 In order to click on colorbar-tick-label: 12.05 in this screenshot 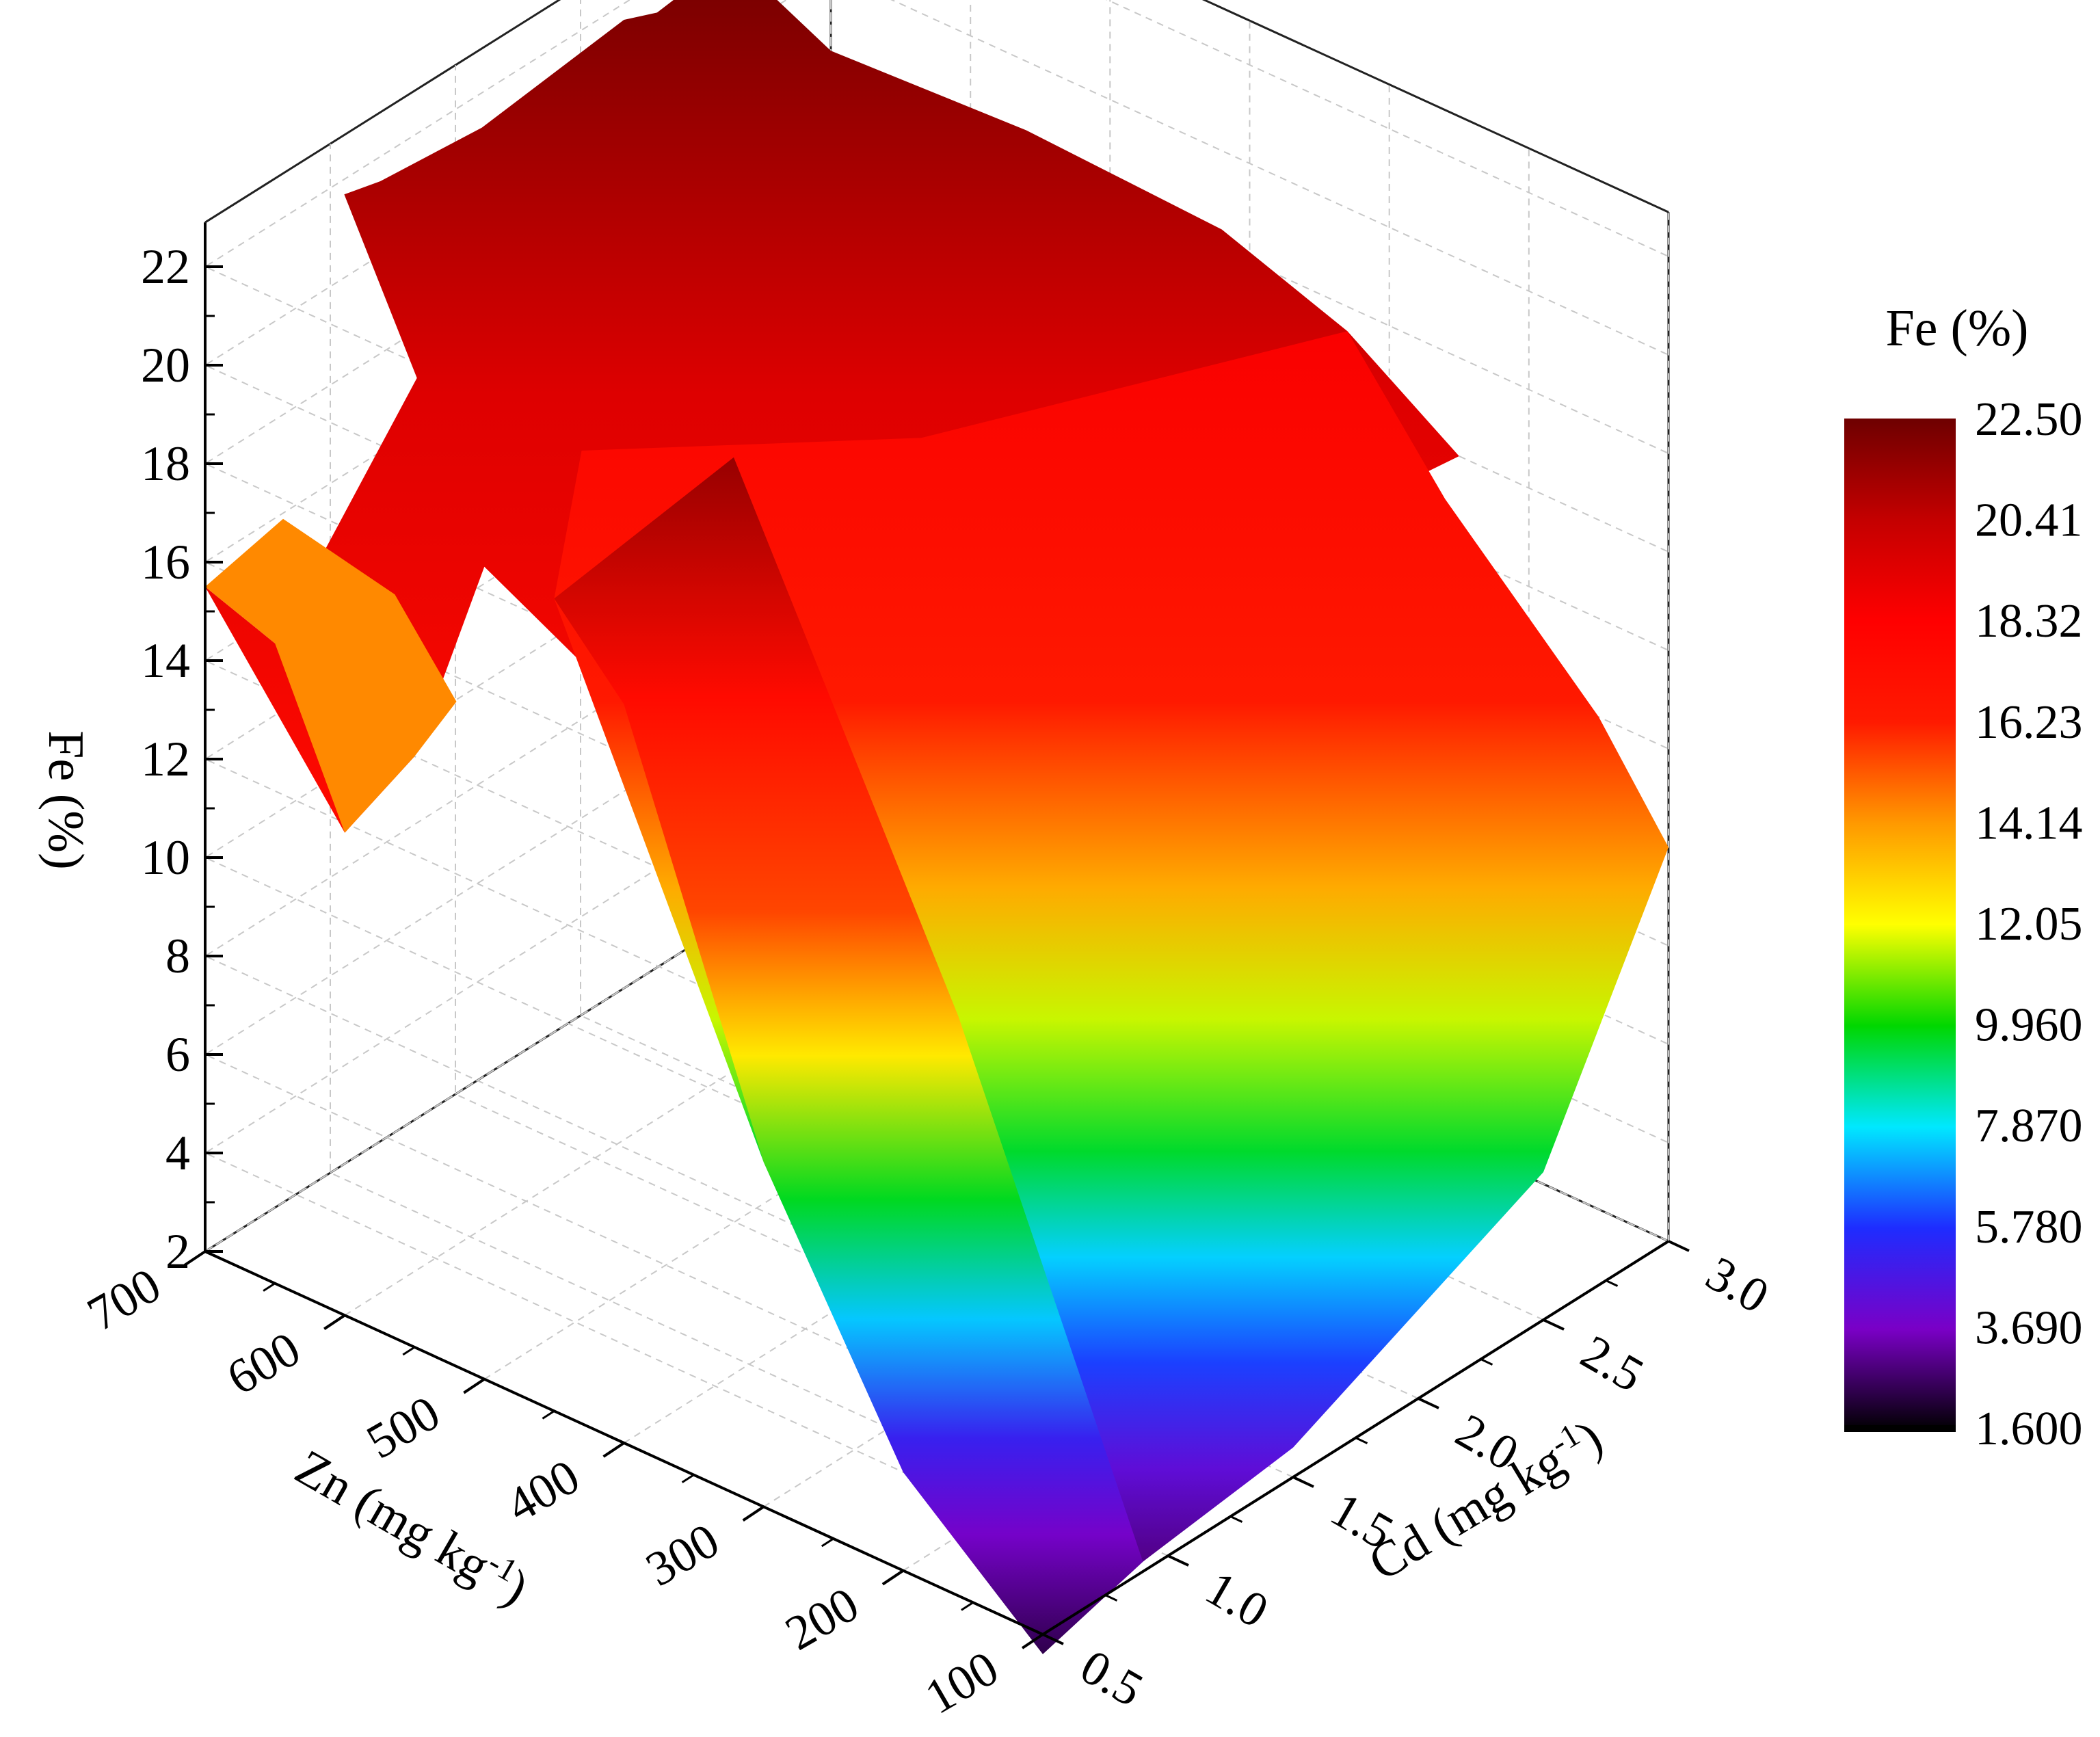, I will do `click(2029, 924)`.